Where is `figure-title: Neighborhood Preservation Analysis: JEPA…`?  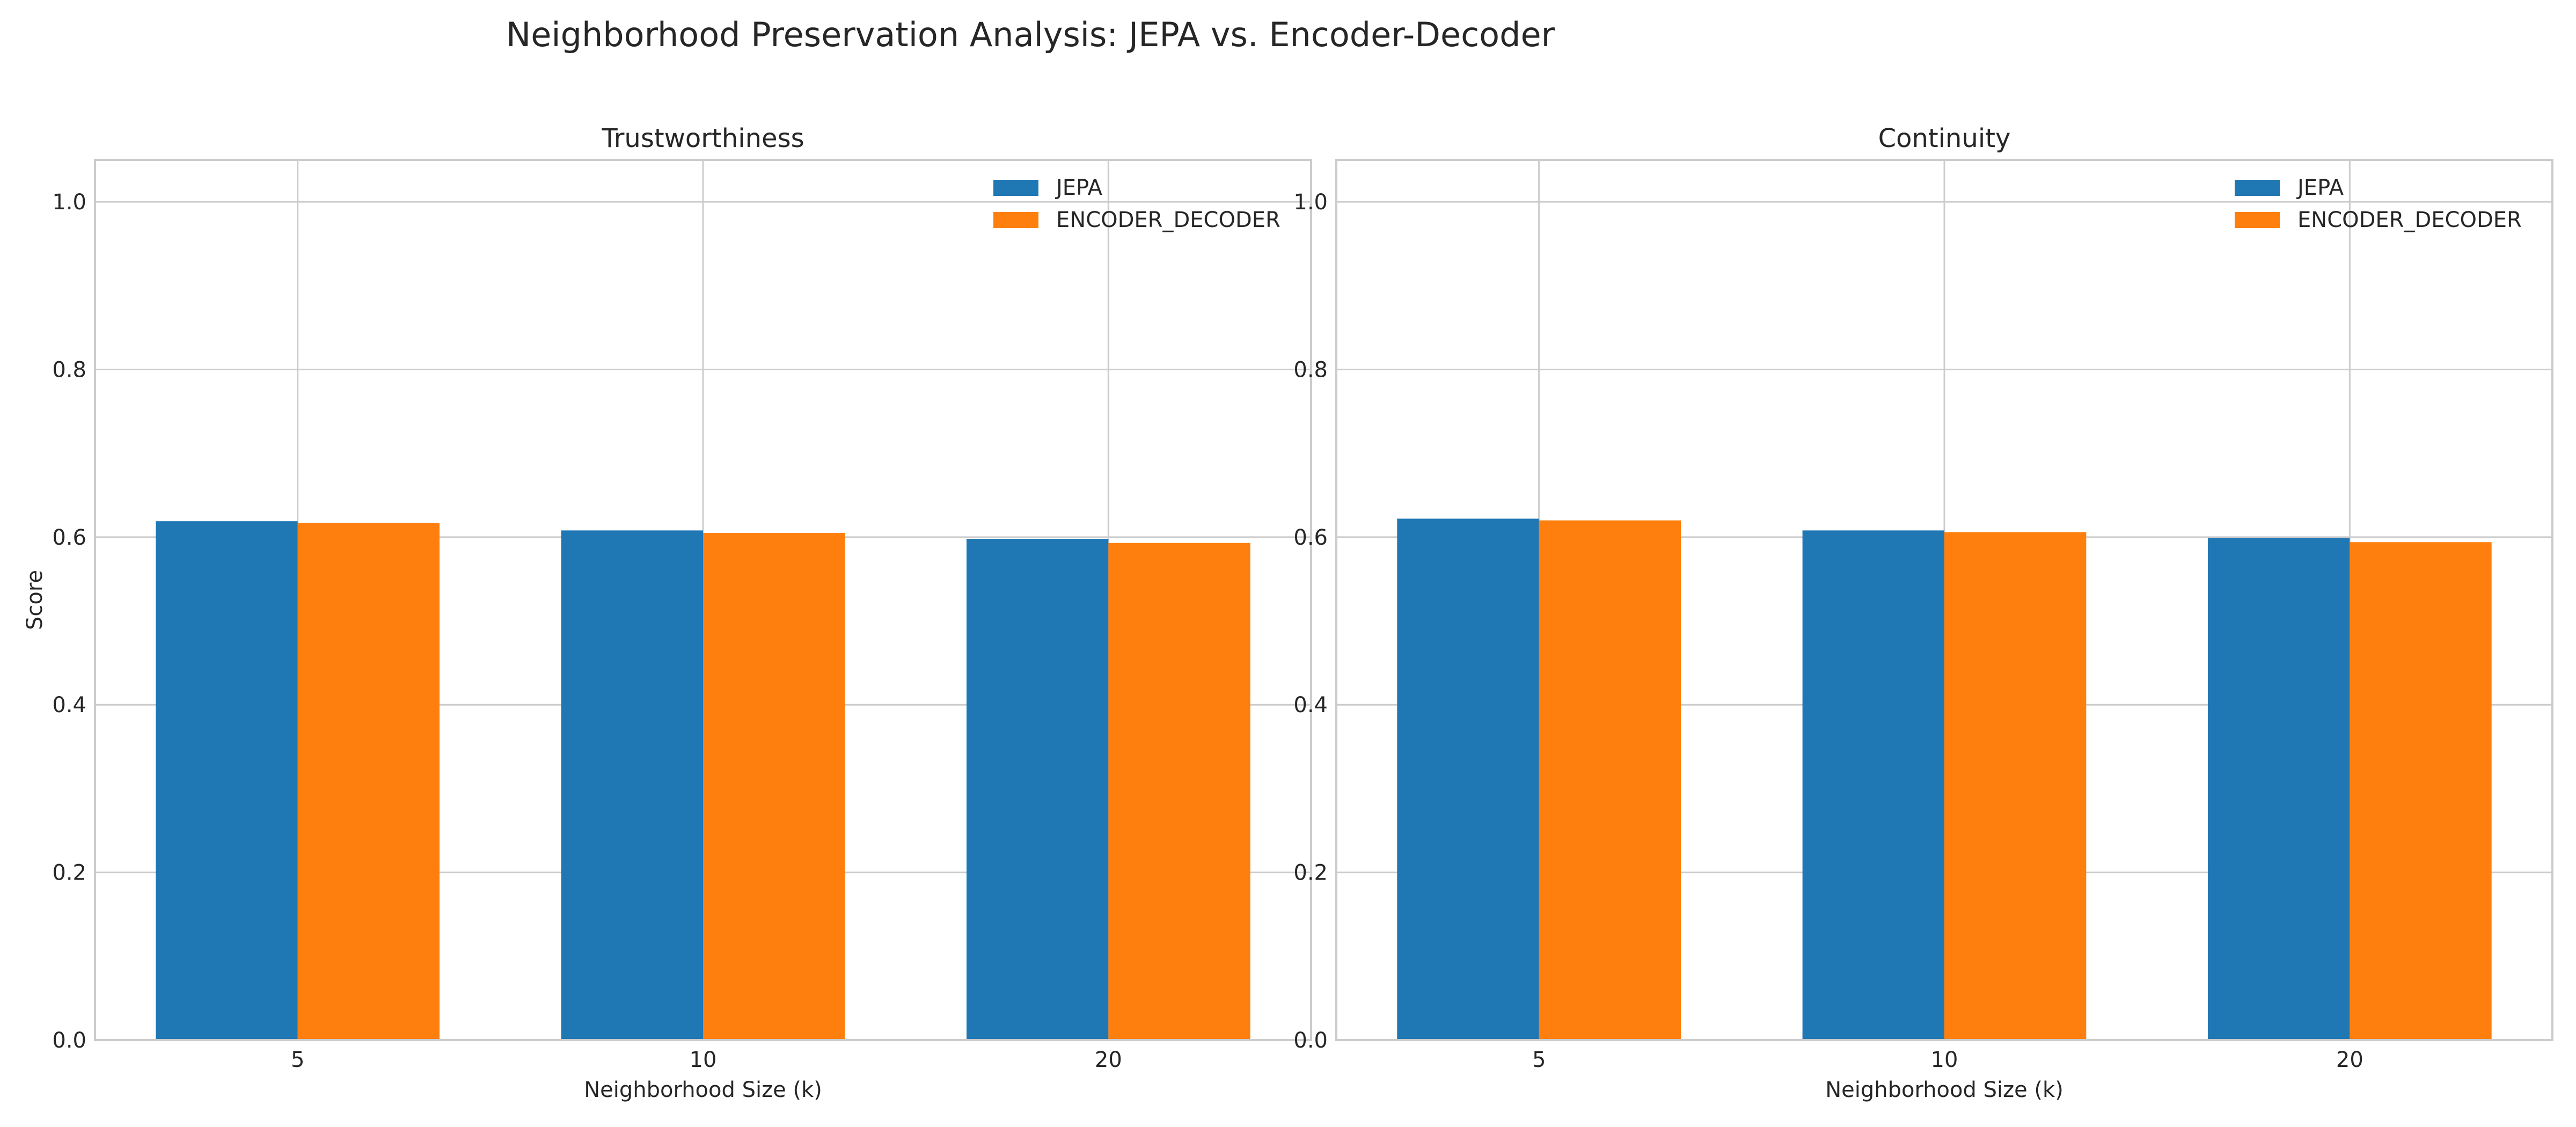 figure-title: Neighborhood Preservation Analysis: JEPA… is located at coordinates (1030, 34).